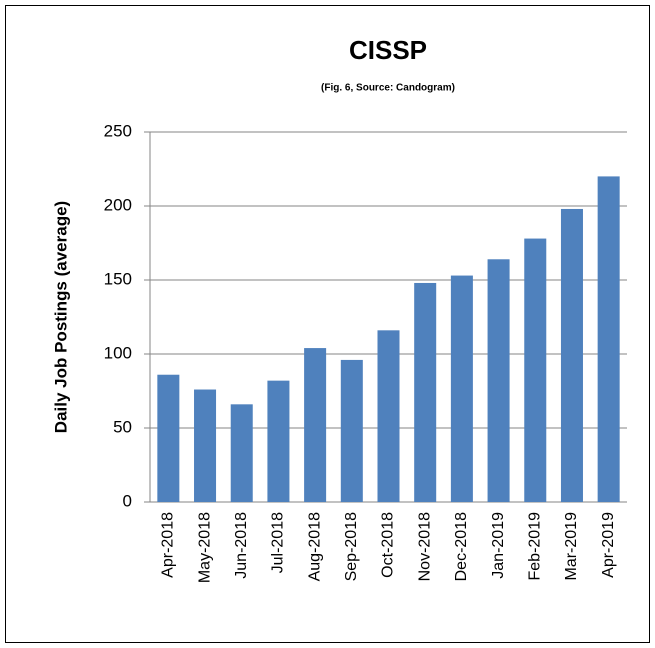 This screenshot has width=655, height=648. Describe the element at coordinates (241, 545) in the screenshot. I see `x-tick-label: Jun-2018` at that location.